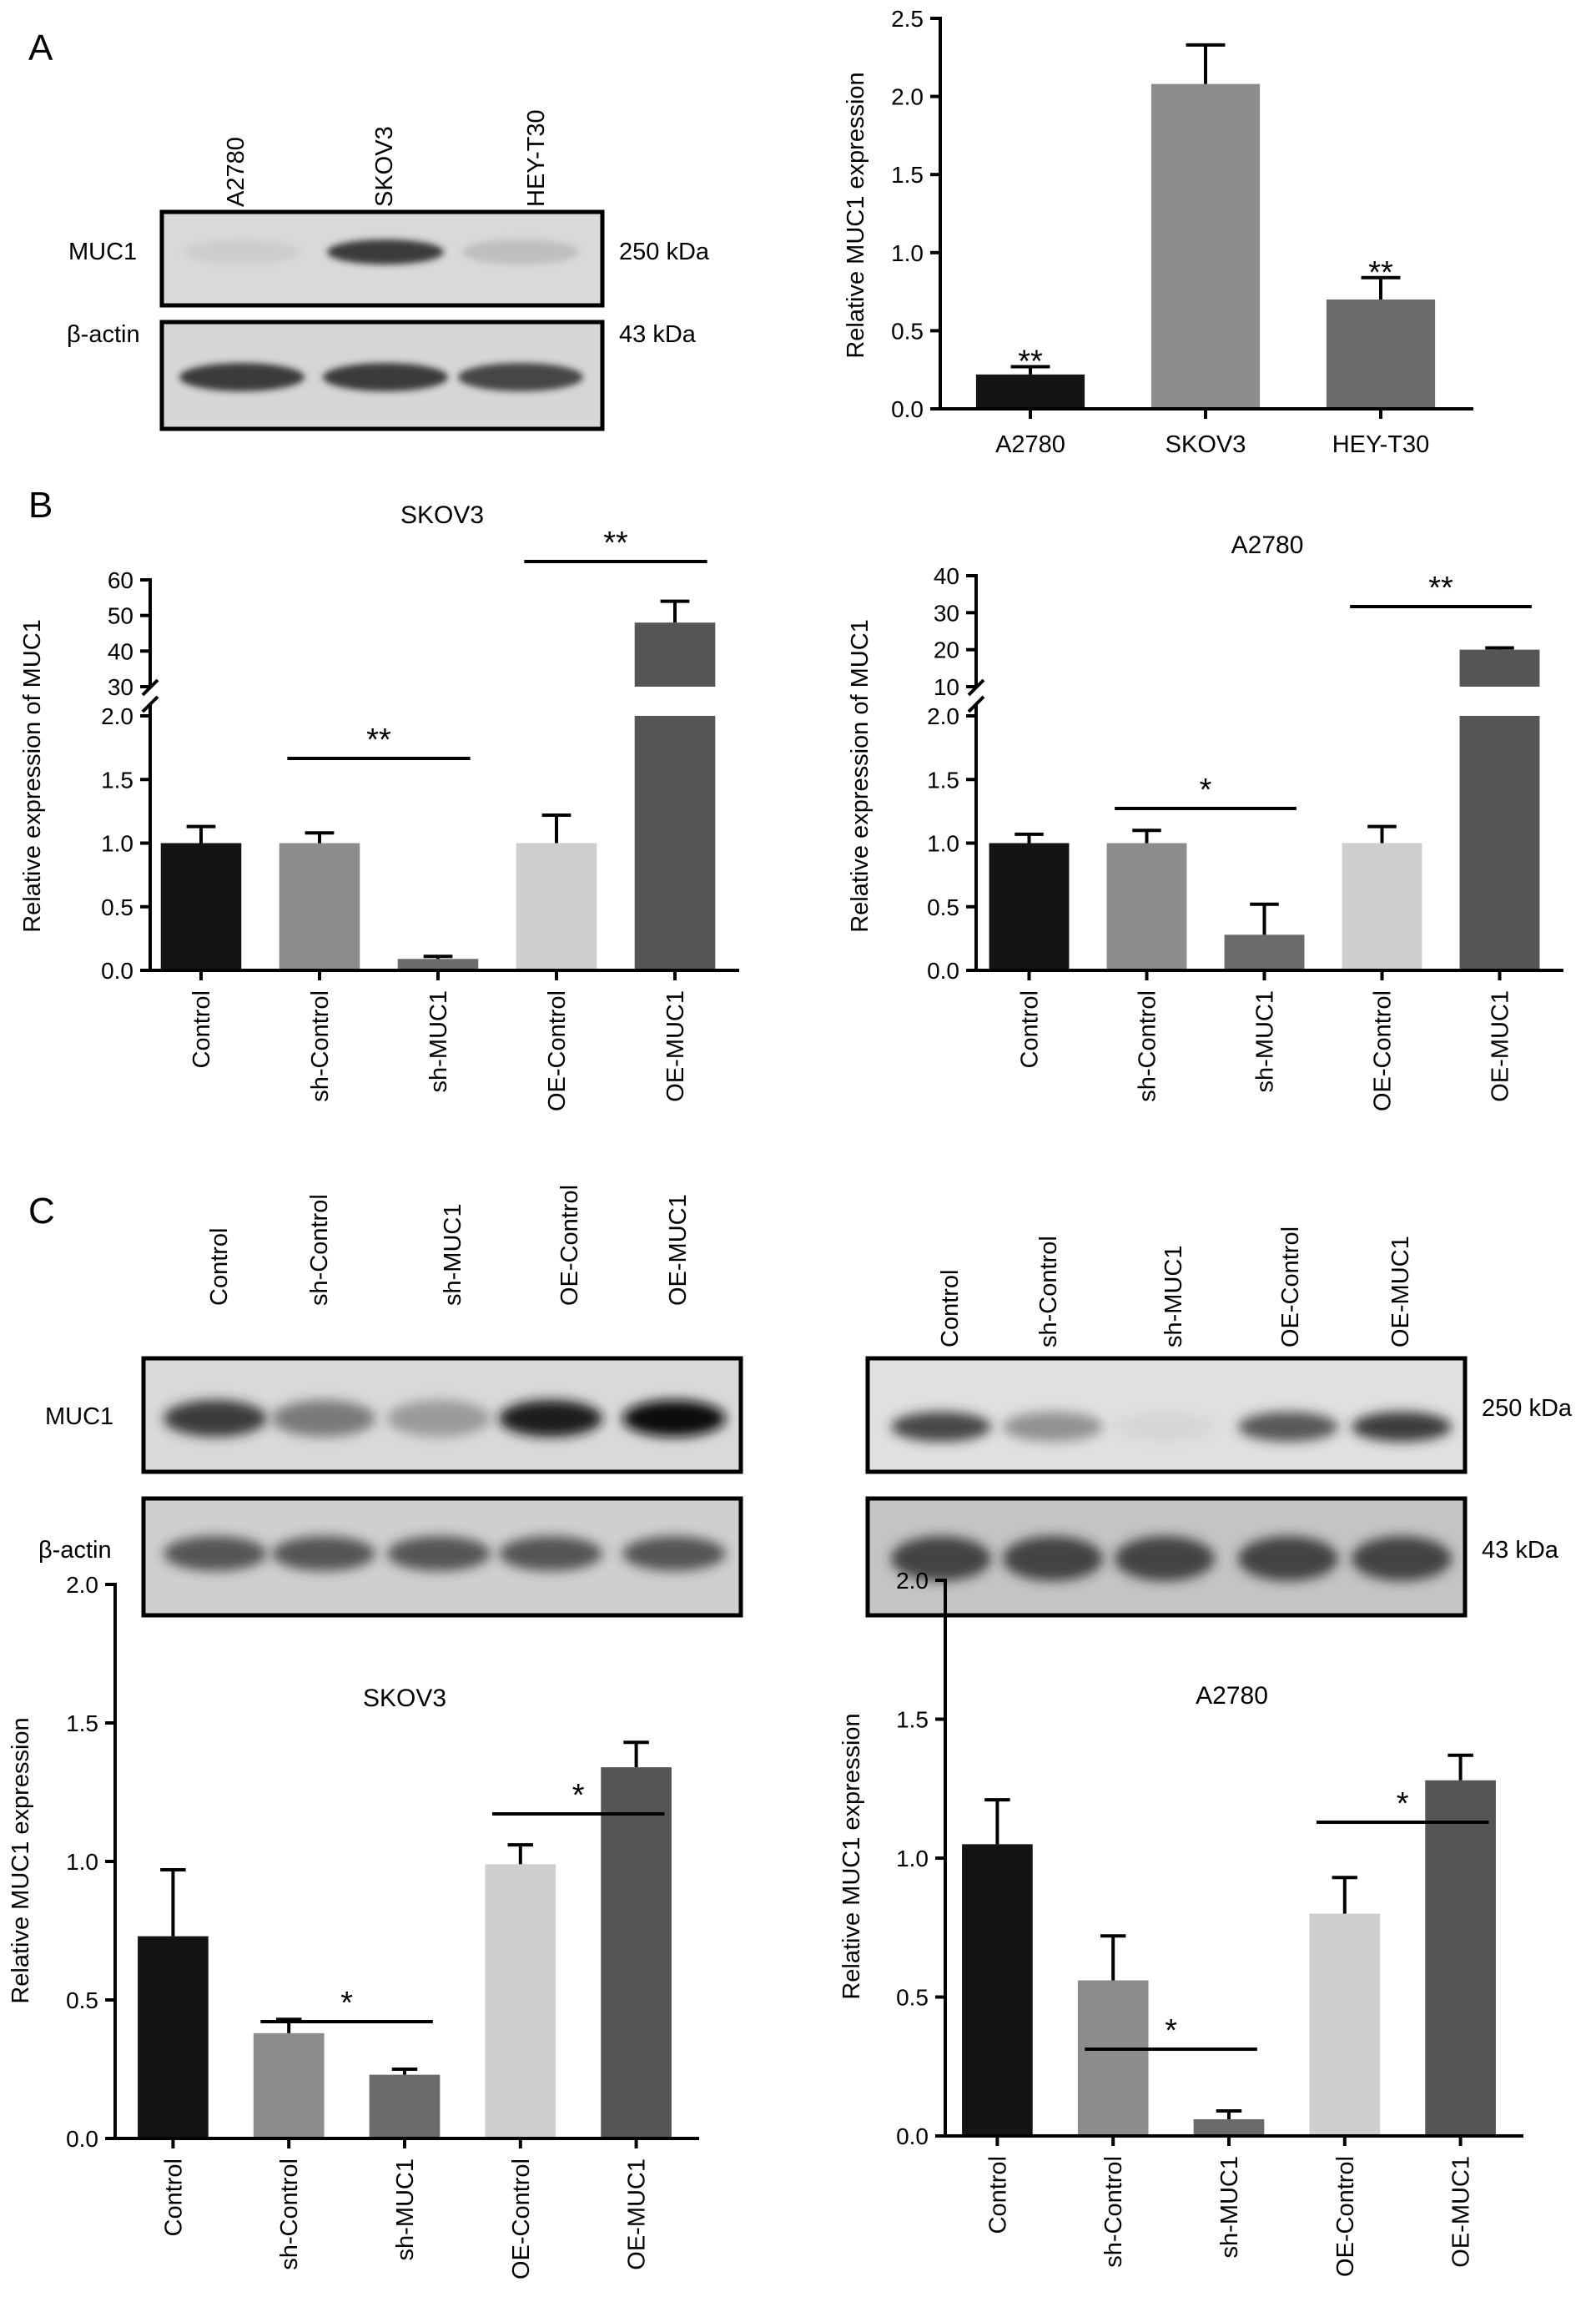 The height and width of the screenshot is (2317, 1596). I want to click on blot-c-left-actin-bands, so click(445, 1553).